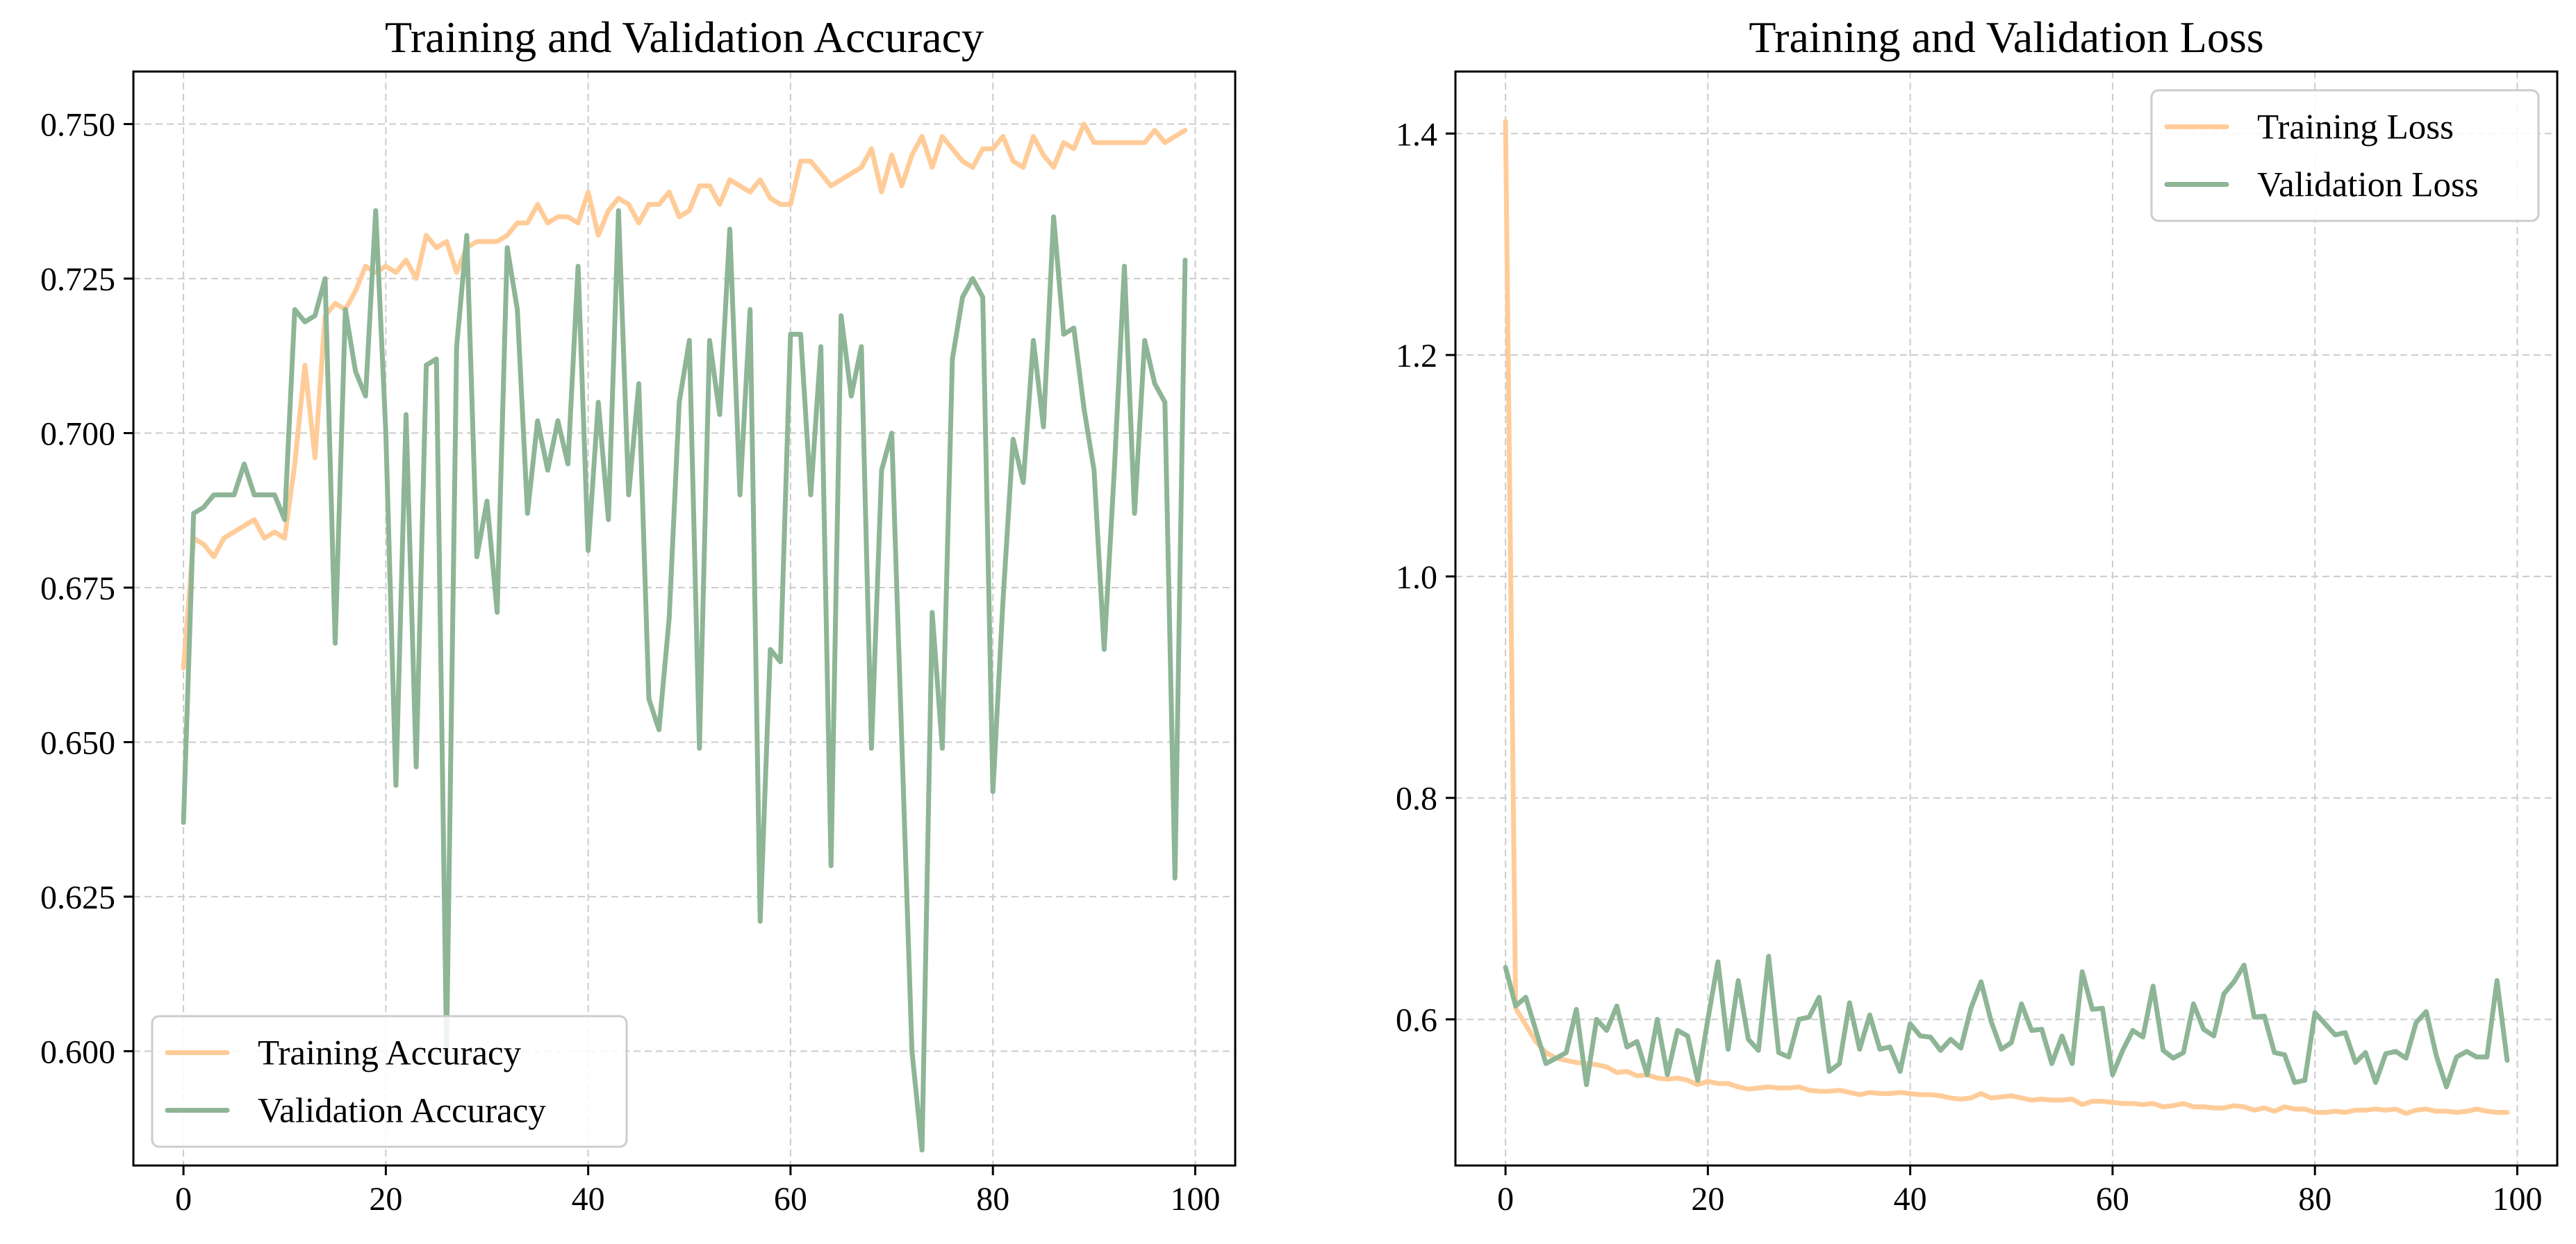 This screenshot has width=2576, height=1244. What do you see at coordinates (1195, 1200) in the screenshot?
I see `accuracy-x-tick-label: 100` at bounding box center [1195, 1200].